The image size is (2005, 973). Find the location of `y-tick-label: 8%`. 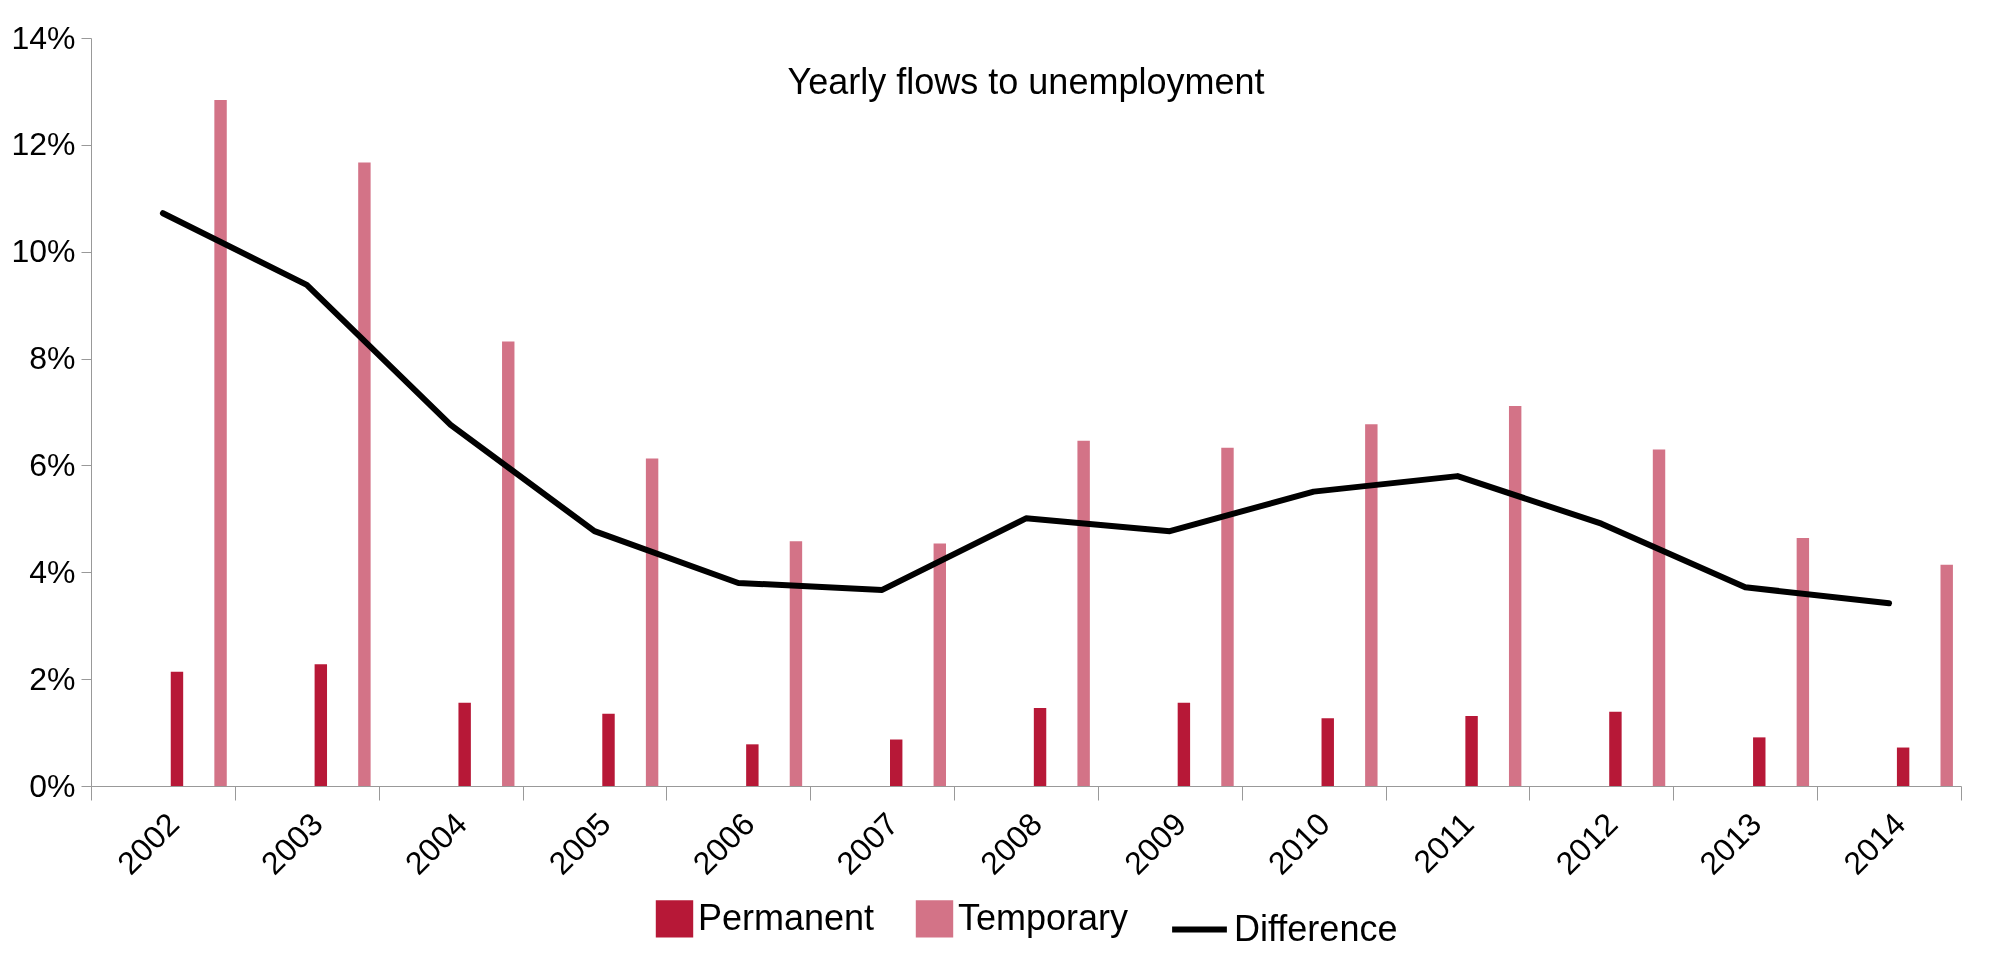

y-tick-label: 8% is located at coordinates (52, 358).